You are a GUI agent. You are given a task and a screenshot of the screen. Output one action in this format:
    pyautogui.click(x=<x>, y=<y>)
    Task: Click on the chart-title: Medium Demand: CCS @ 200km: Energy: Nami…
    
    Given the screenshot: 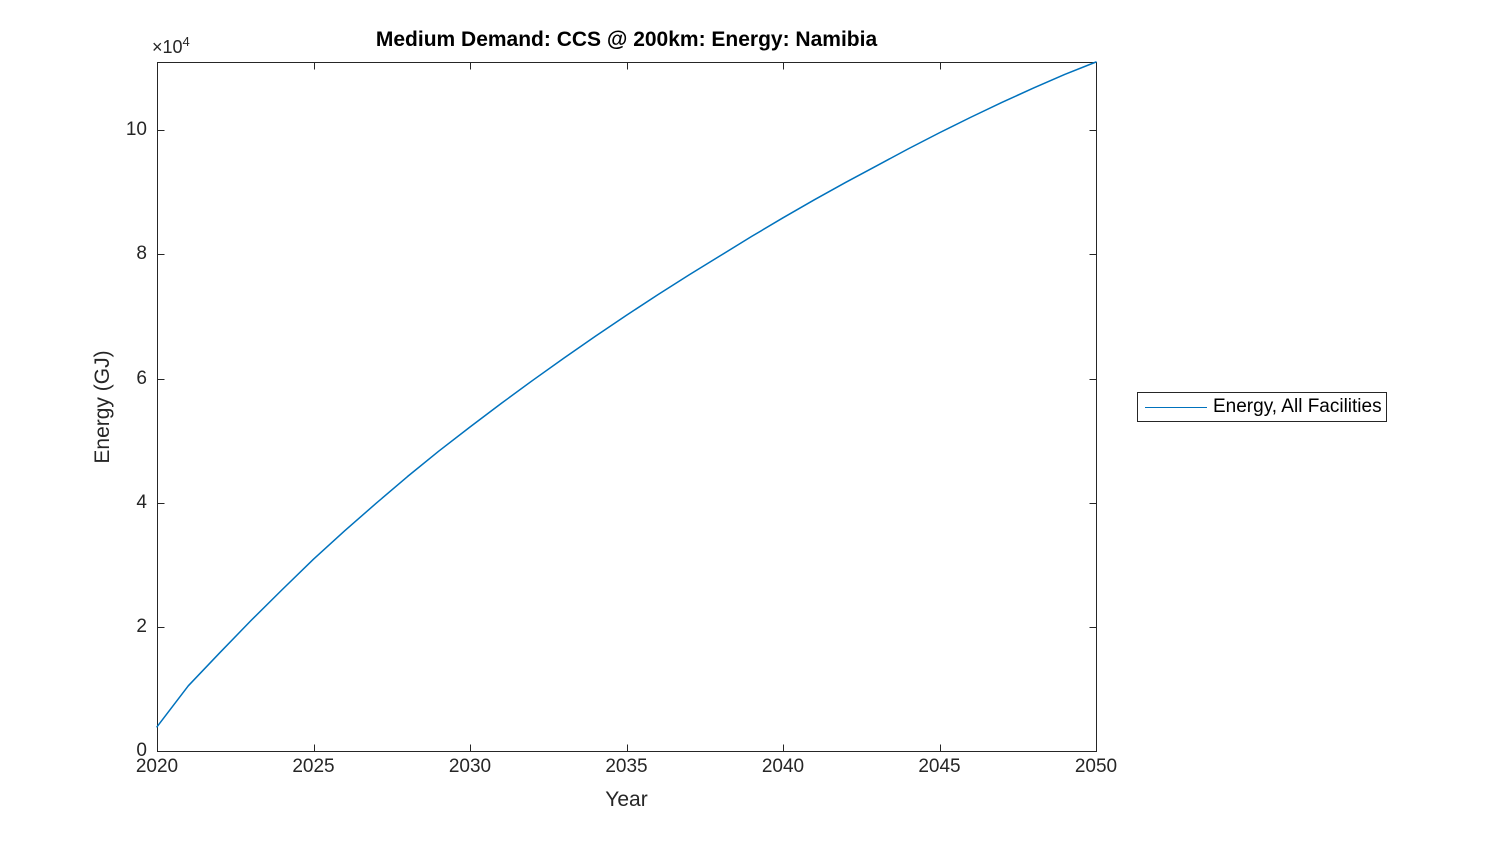 What is the action you would take?
    pyautogui.click(x=626, y=39)
    